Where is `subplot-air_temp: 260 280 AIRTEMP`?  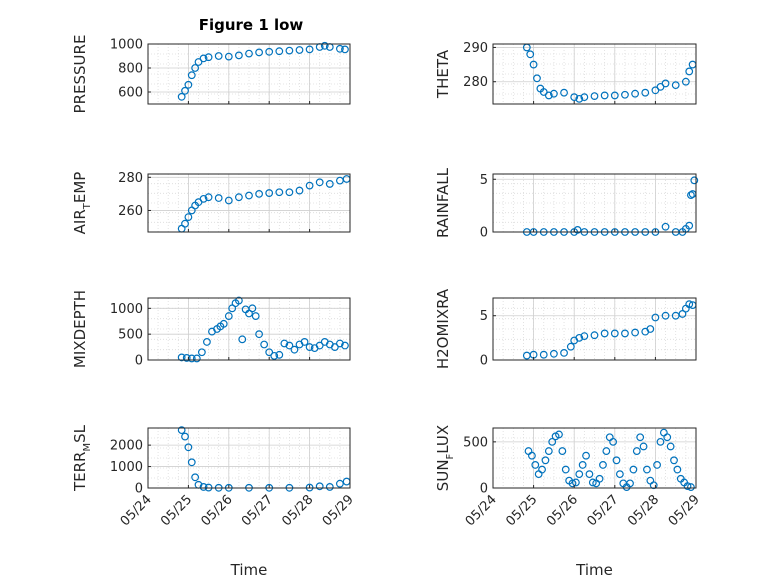 subplot-air_temp: 260 280 AIRTEMP is located at coordinates (211, 202).